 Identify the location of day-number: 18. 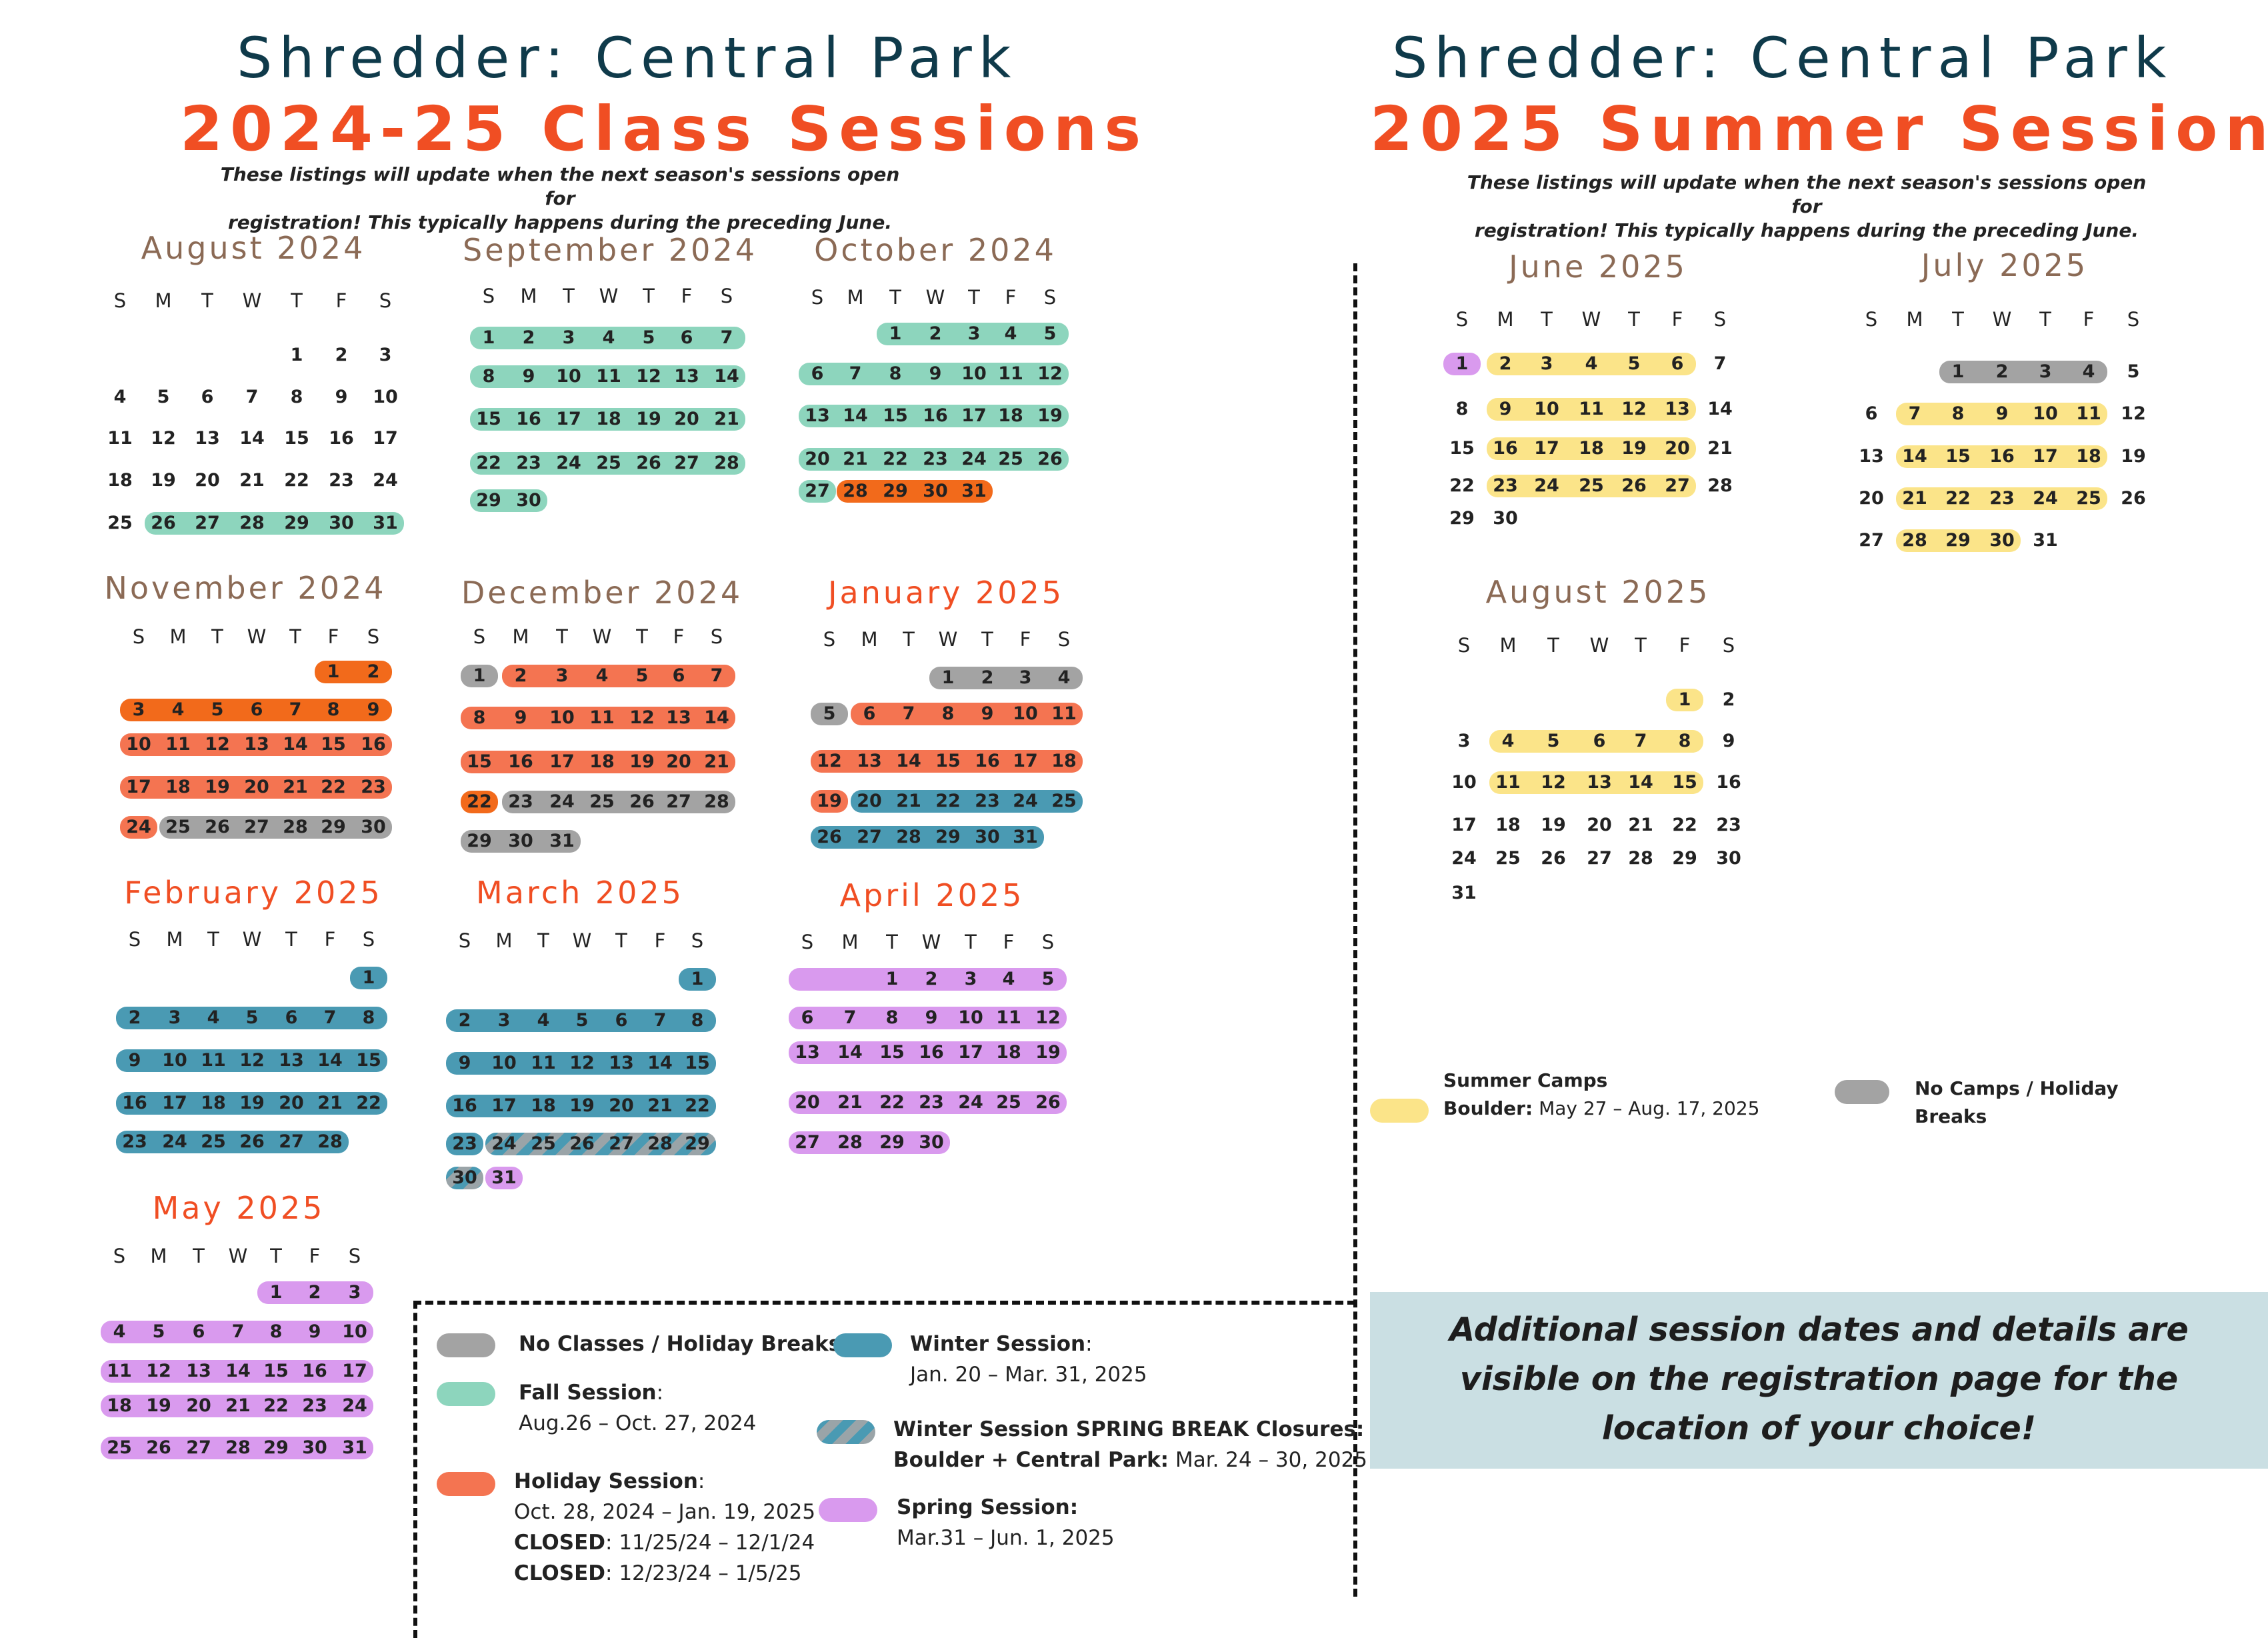
(1064, 761).